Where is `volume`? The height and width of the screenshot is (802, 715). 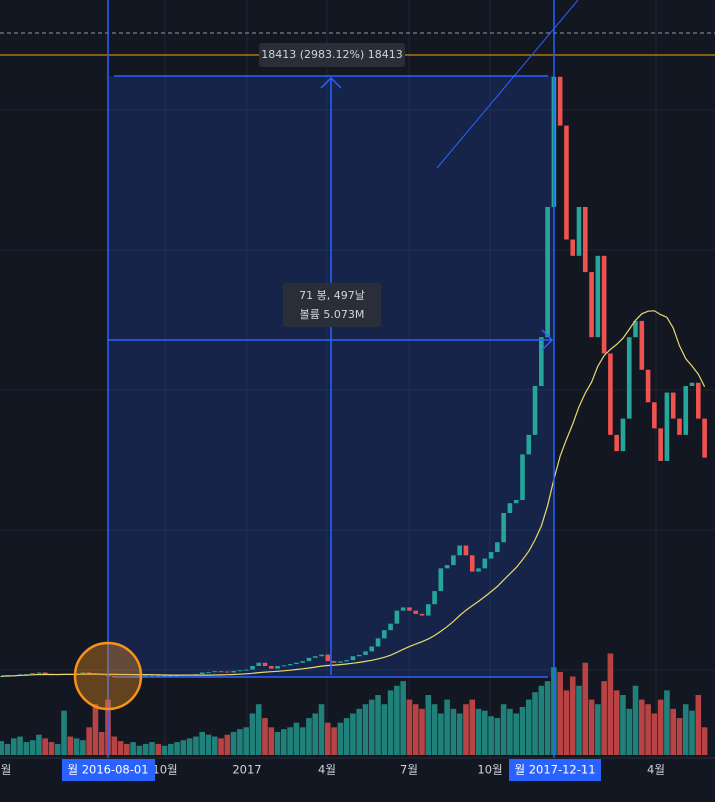
volume is located at coordinates (354, 704).